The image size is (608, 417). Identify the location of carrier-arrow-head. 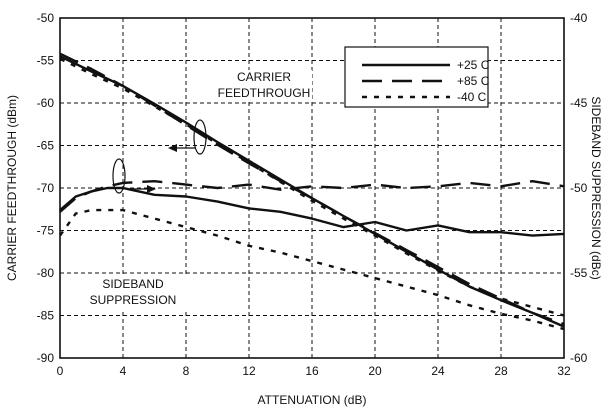
(172, 148).